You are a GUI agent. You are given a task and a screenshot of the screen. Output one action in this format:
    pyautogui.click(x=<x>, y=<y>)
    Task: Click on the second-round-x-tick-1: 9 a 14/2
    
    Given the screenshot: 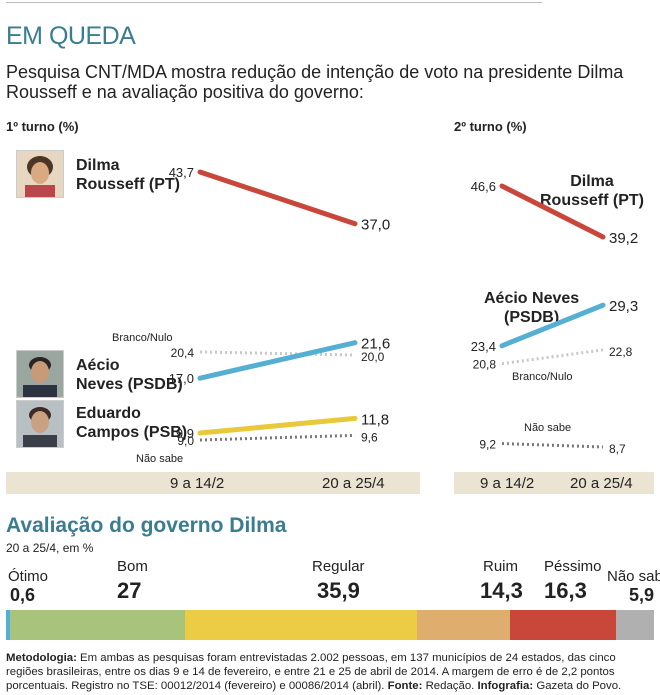 What is the action you would take?
    pyautogui.click(x=507, y=483)
    